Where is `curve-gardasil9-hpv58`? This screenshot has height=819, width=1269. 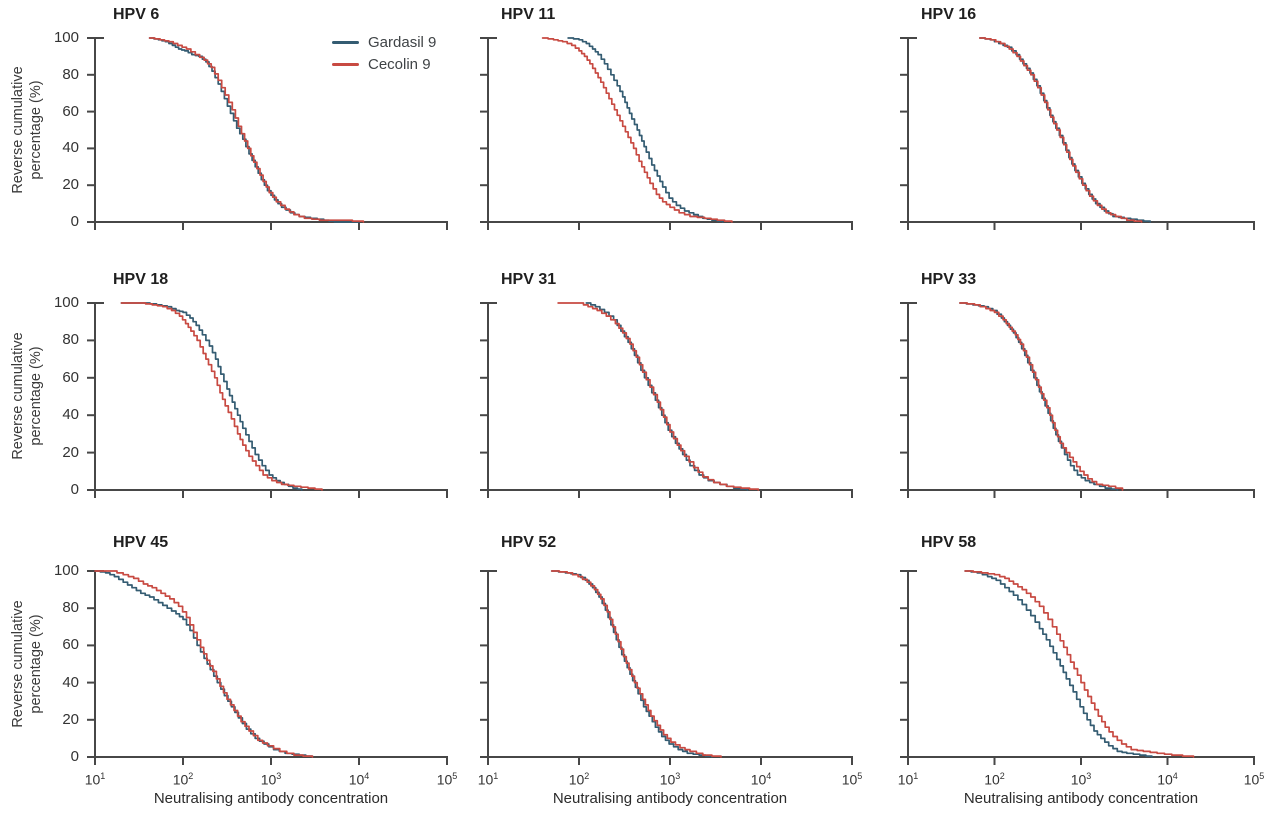
curve-gardasil9-hpv58 is located at coordinates (1058, 664).